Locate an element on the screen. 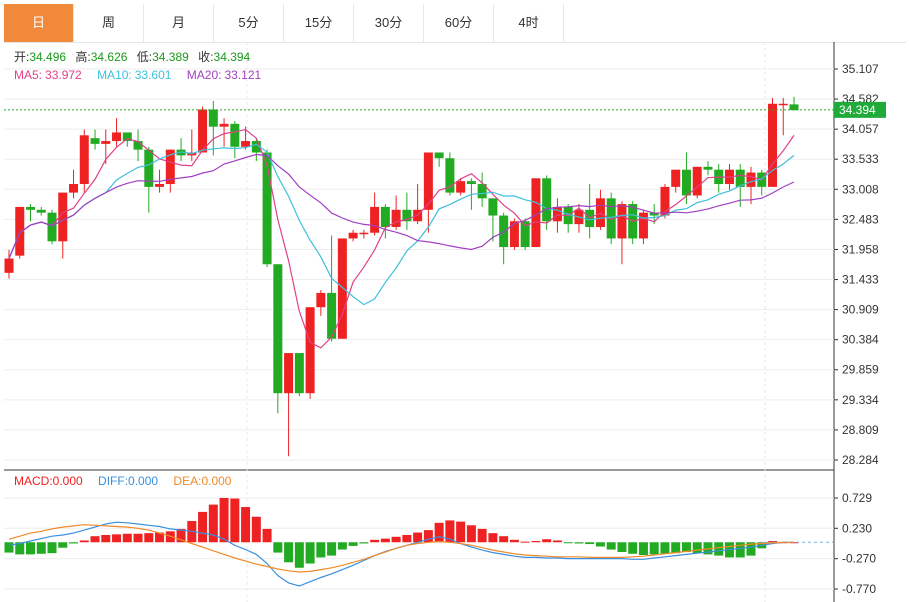 The height and width of the screenshot is (602, 909). price-tick-label: 28.809 is located at coordinates (860, 430).